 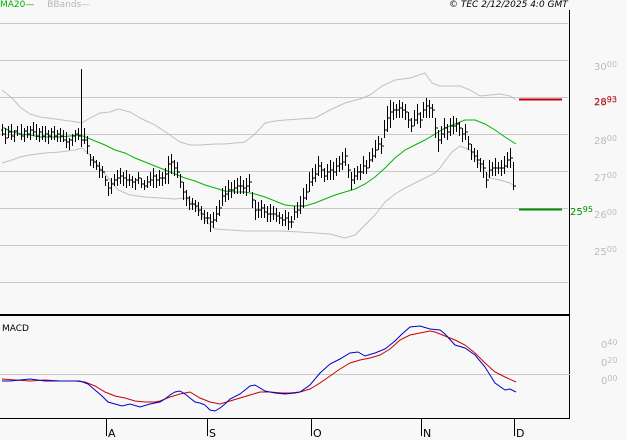 What do you see at coordinates (605, 66) in the screenshot?
I see `y-tick-3000: 3000` at bounding box center [605, 66].